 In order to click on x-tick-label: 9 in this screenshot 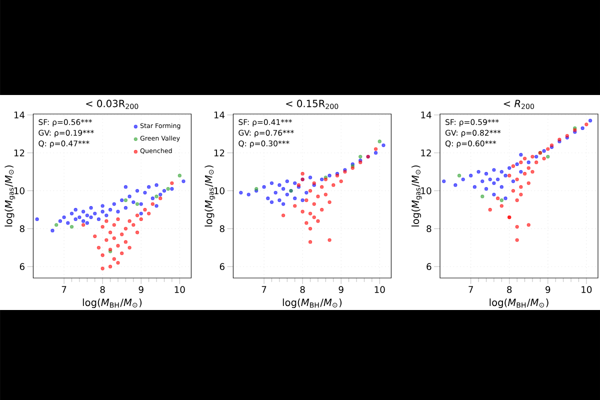, I will do `click(548, 290)`.